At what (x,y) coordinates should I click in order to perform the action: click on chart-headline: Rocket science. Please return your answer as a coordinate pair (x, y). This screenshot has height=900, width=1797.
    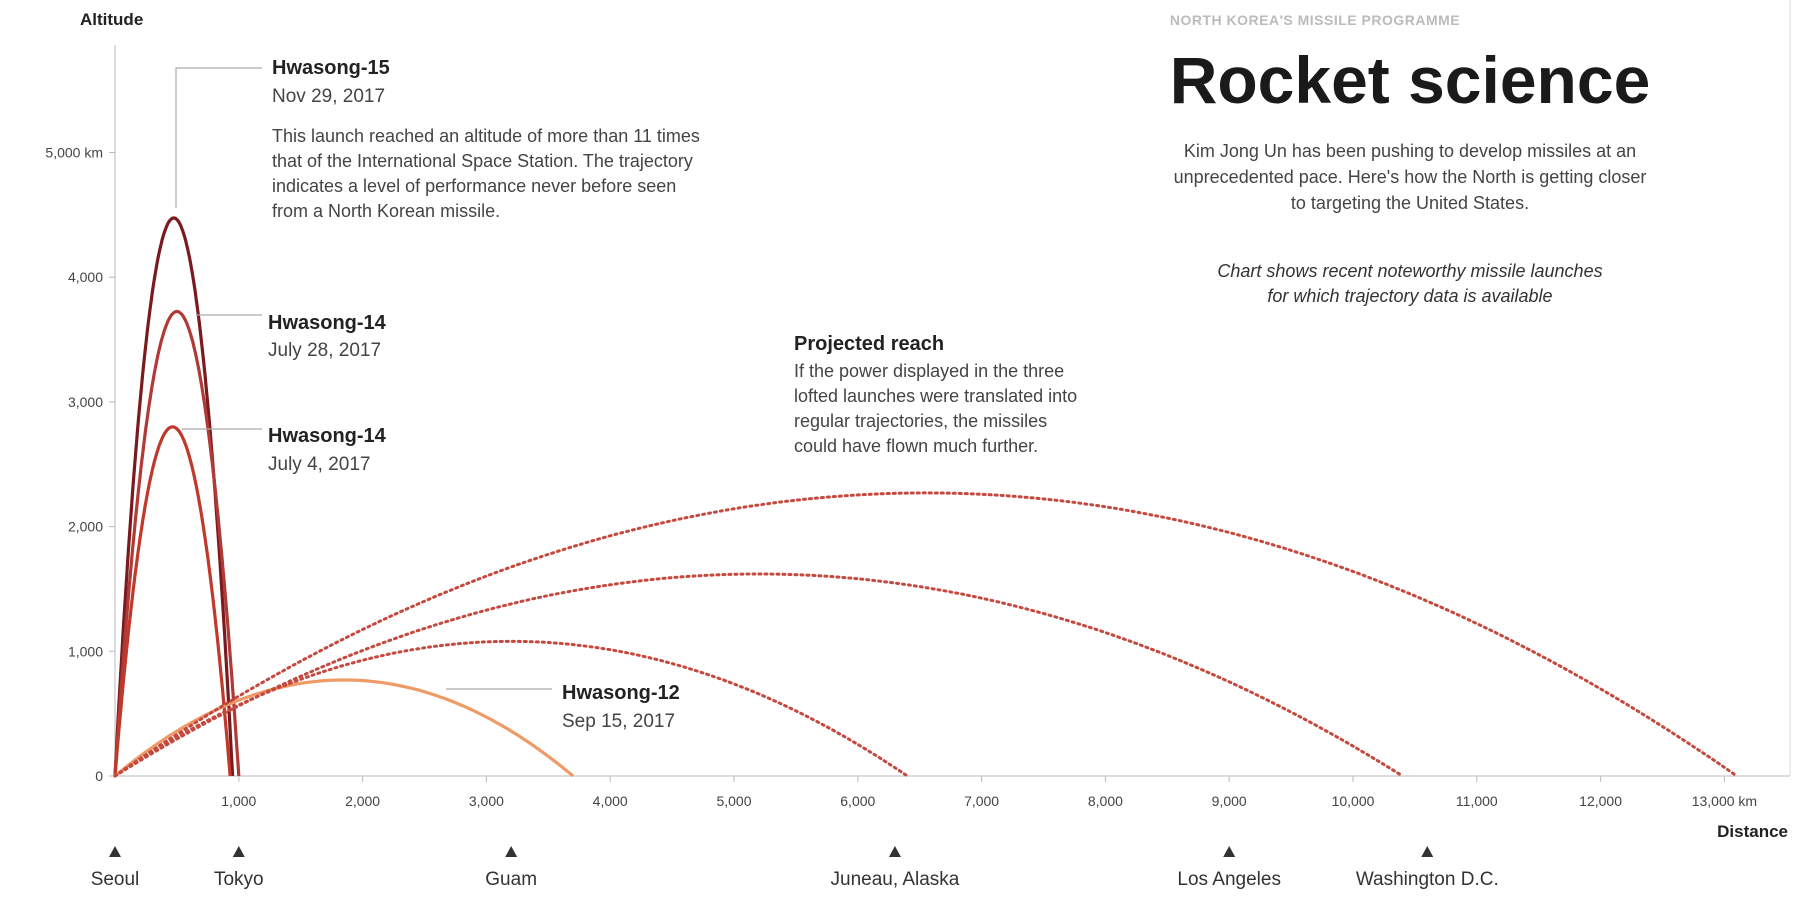
    Looking at the image, I should click on (1410, 80).